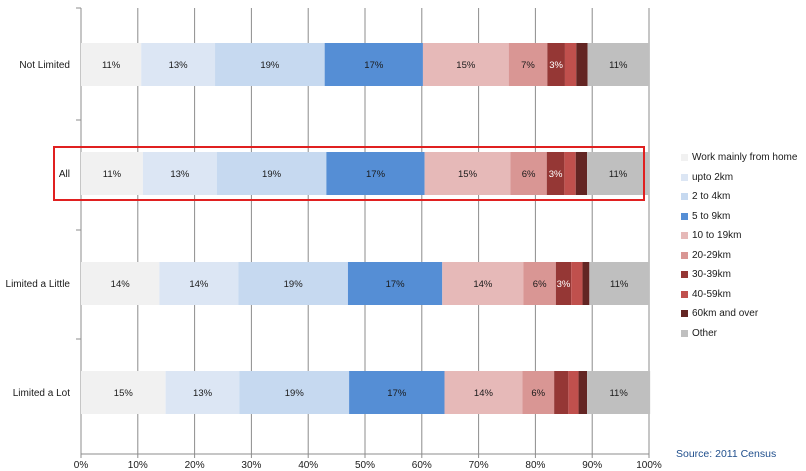 The image size is (806, 471). I want to click on legend-item: 2 to 4km, so click(739, 197).